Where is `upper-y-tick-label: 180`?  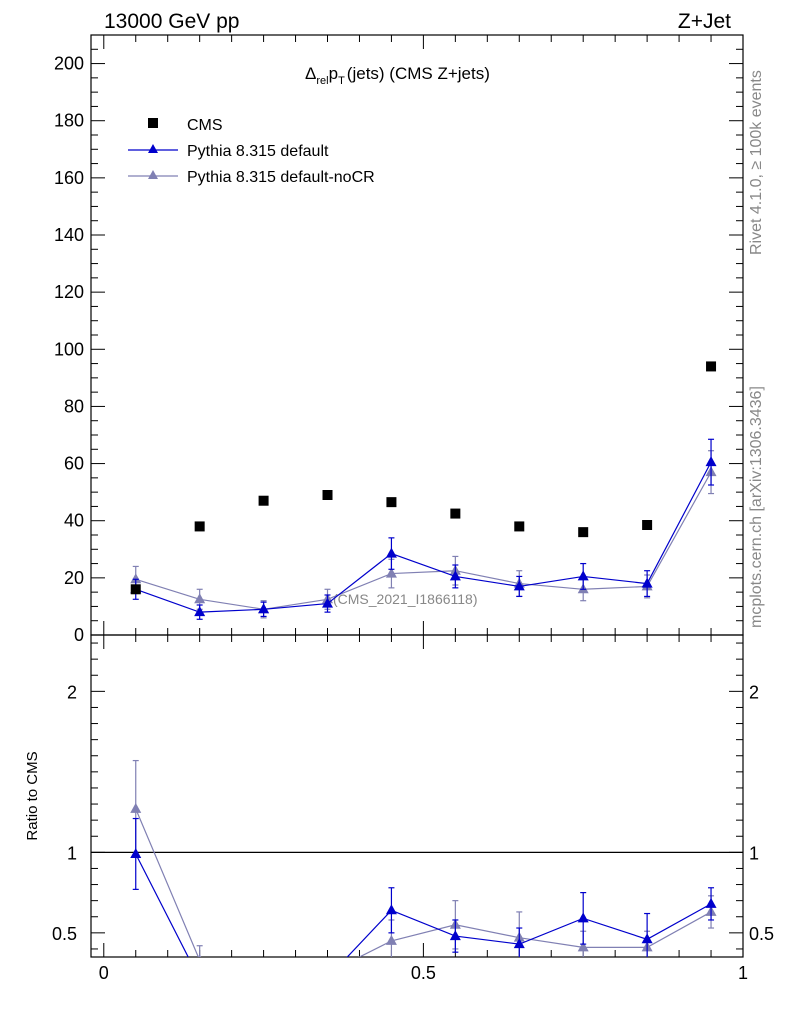
upper-y-tick-label: 180 is located at coordinates (69, 121).